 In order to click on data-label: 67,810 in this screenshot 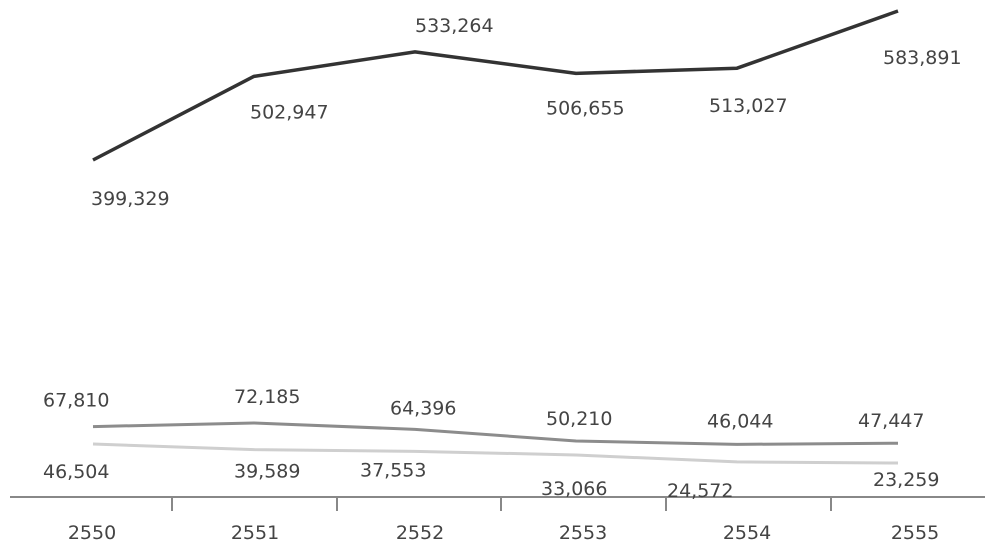, I will do `click(76, 401)`.